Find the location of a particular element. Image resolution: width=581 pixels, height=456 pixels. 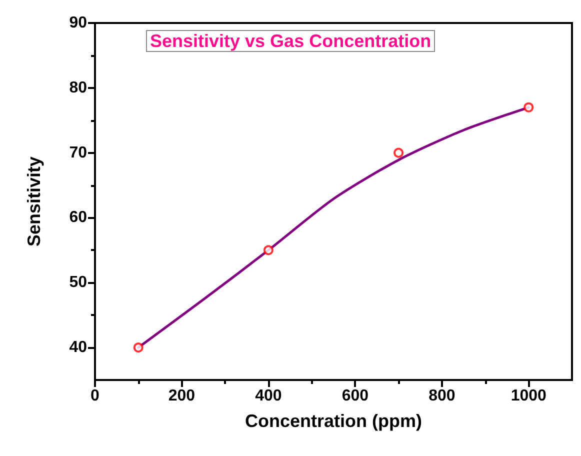

x-tick-label: 600 is located at coordinates (355, 396).